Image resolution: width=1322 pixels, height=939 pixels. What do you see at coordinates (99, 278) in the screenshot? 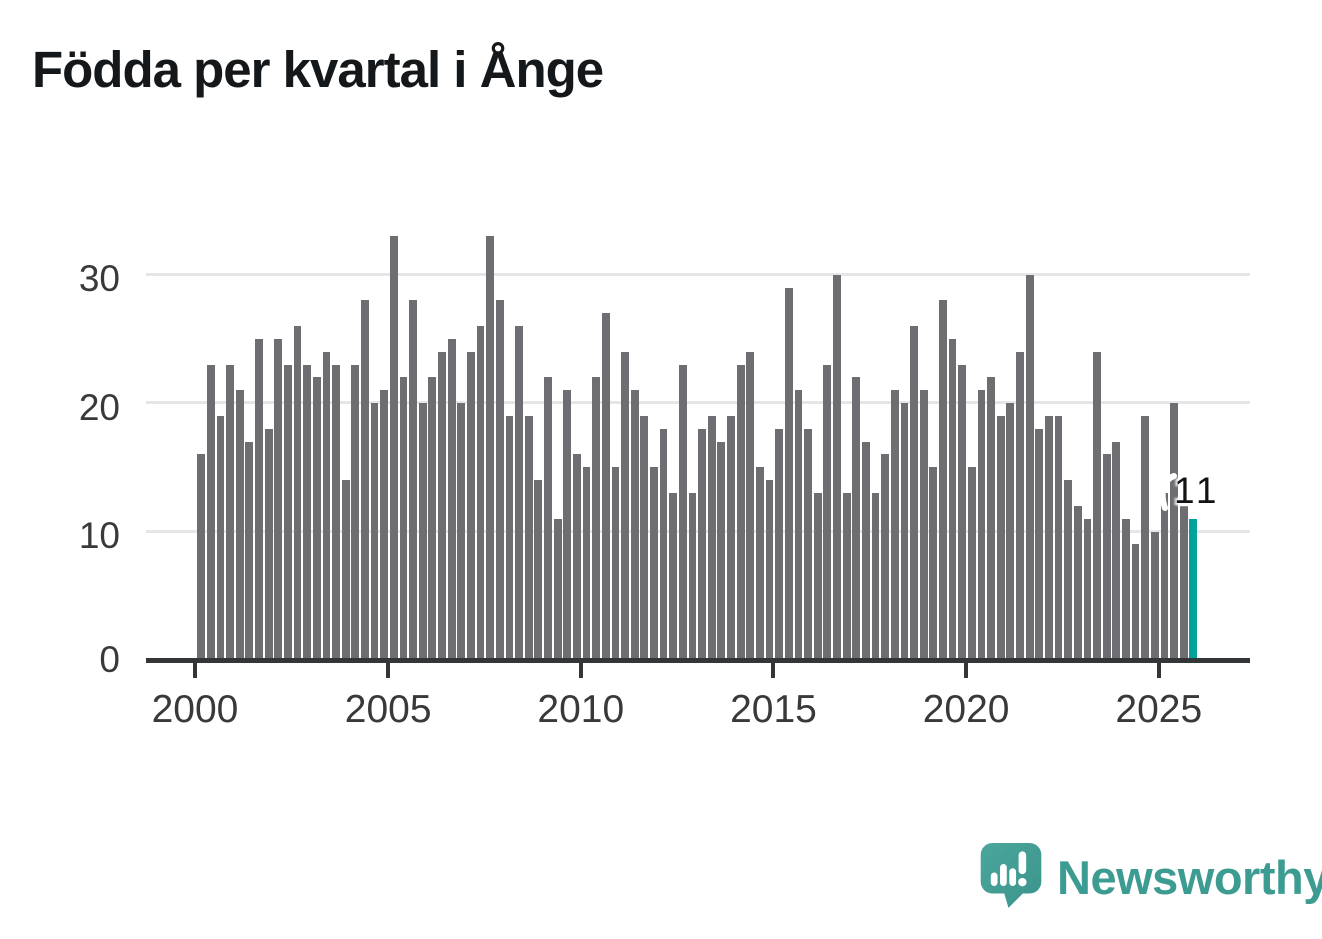
I see `y-axis-tick-label-30: 30` at bounding box center [99, 278].